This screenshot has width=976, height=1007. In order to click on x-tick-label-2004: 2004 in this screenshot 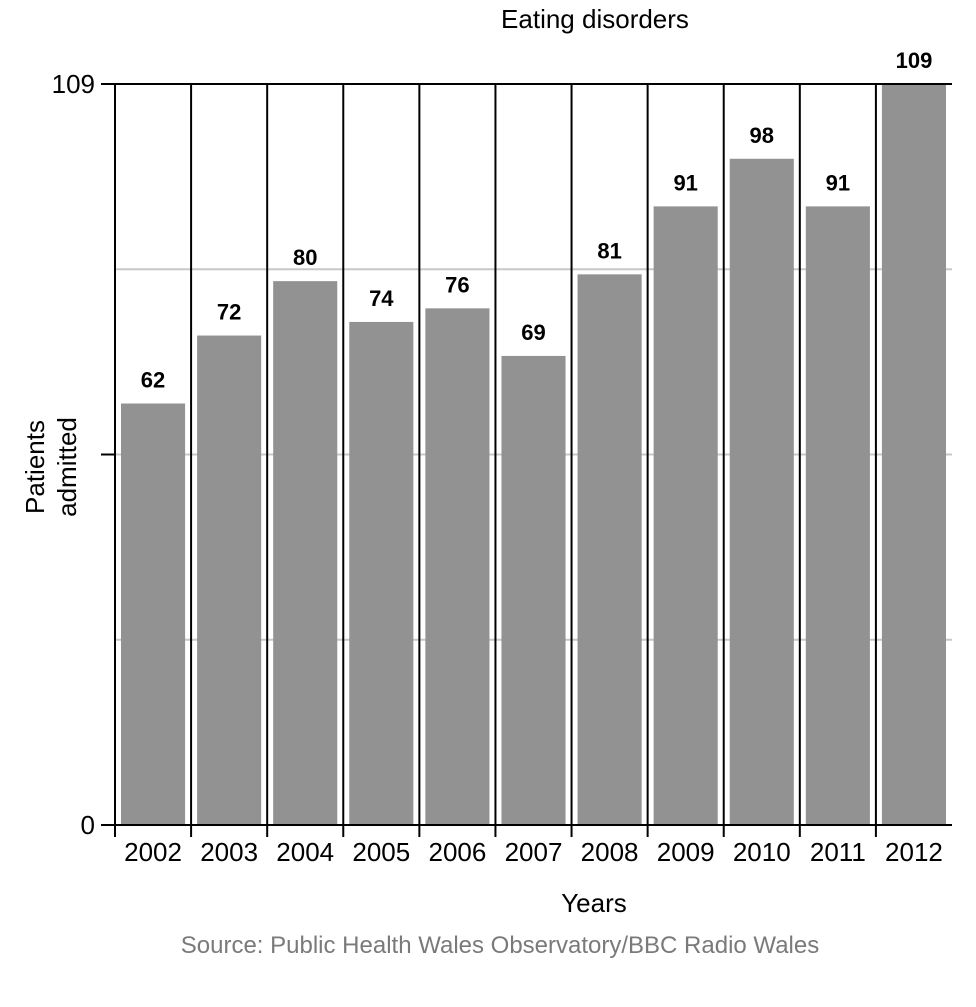, I will do `click(305, 852)`.